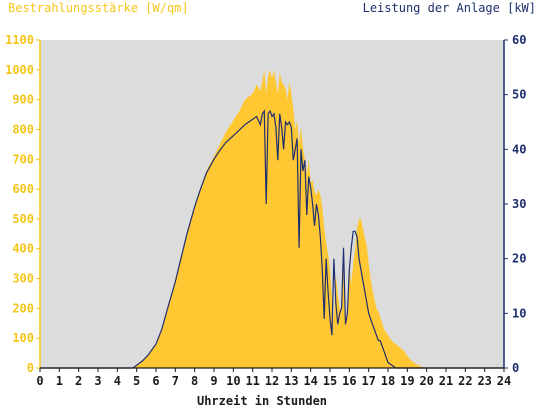  Describe the element at coordinates (515, 368) in the screenshot. I see `right-tick-label: 0` at that location.